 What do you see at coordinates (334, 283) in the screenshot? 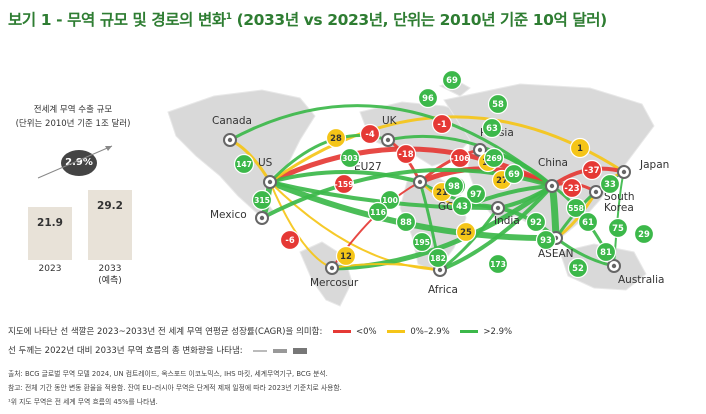
I see `region-label-mercosur: Mercosur` at bounding box center [334, 283].